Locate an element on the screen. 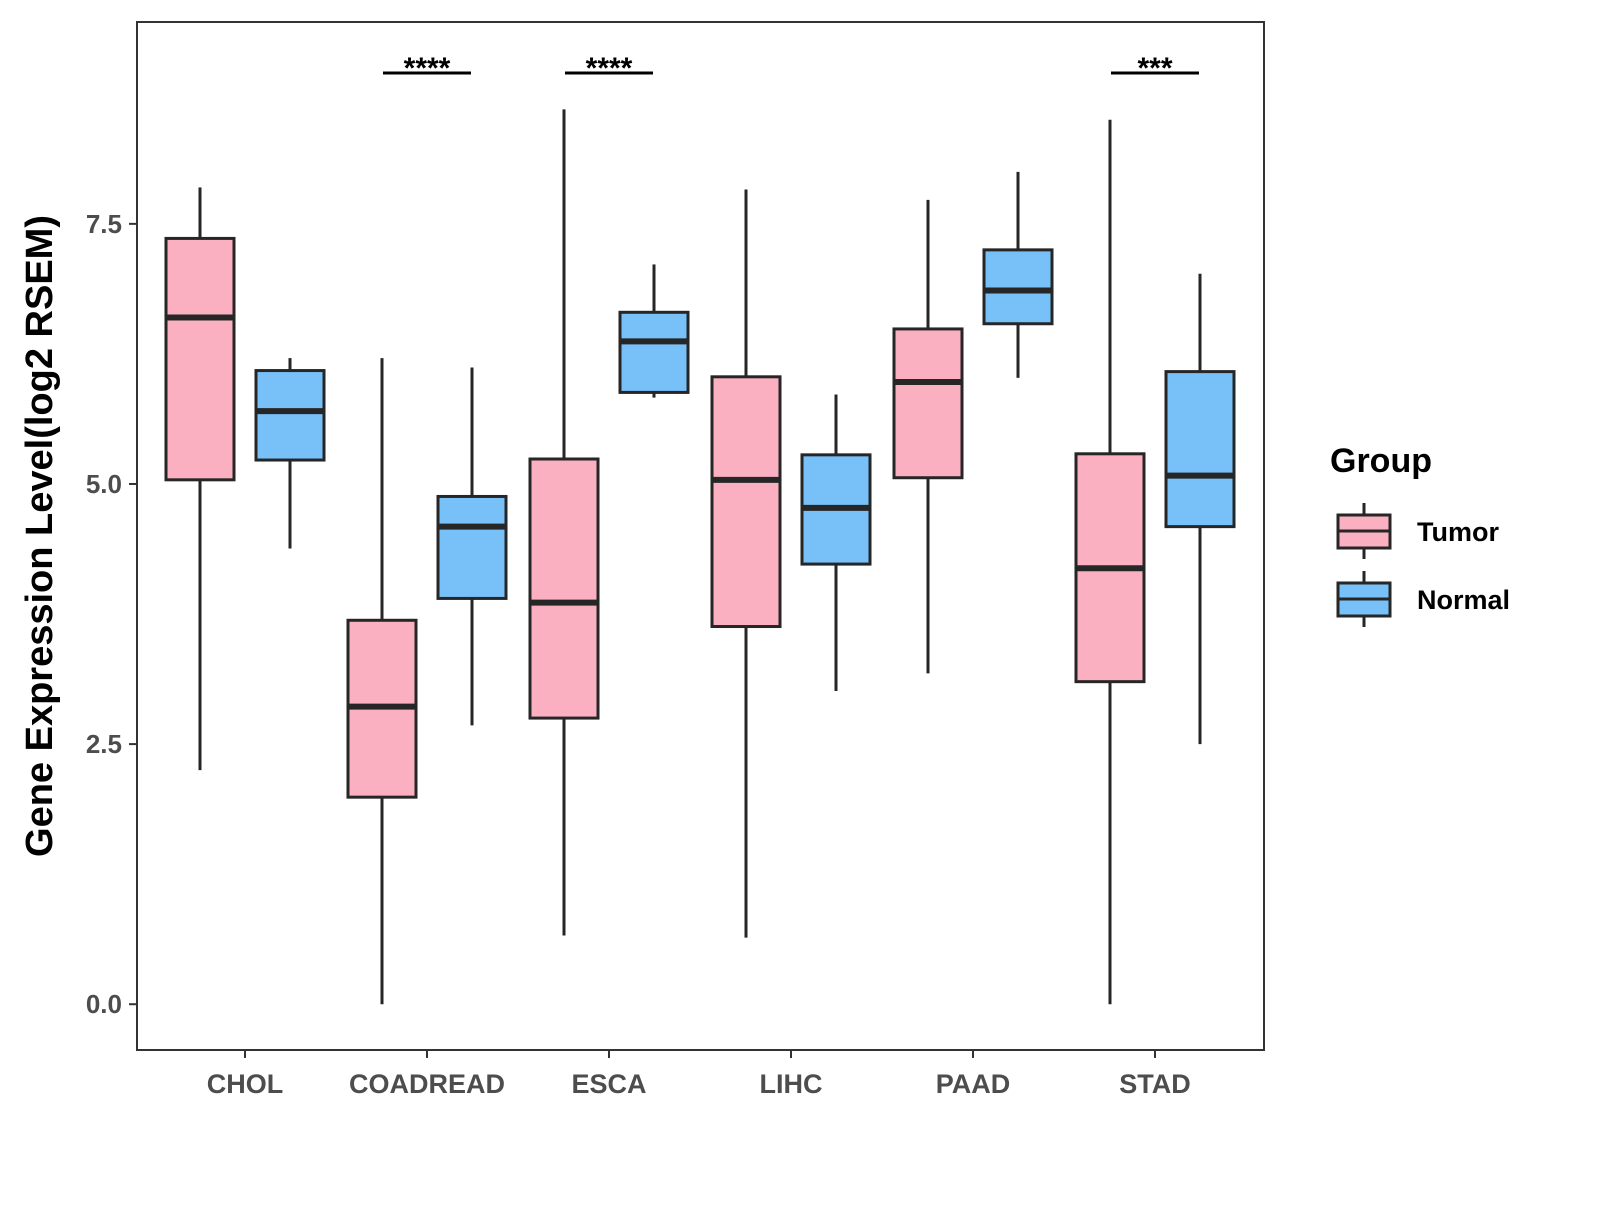 This screenshot has height=1205, width=1600. box-normal-stad is located at coordinates (1200, 509).